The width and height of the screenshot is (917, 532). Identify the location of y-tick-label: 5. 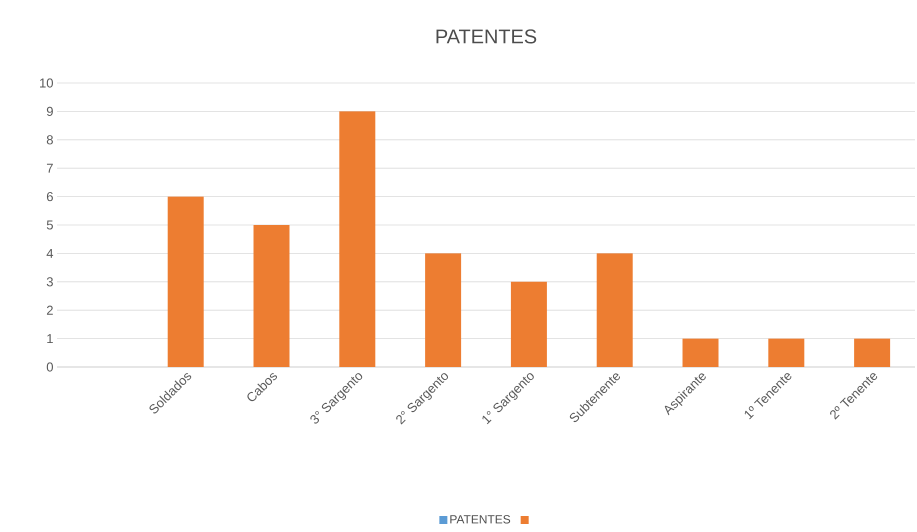
(49, 225).